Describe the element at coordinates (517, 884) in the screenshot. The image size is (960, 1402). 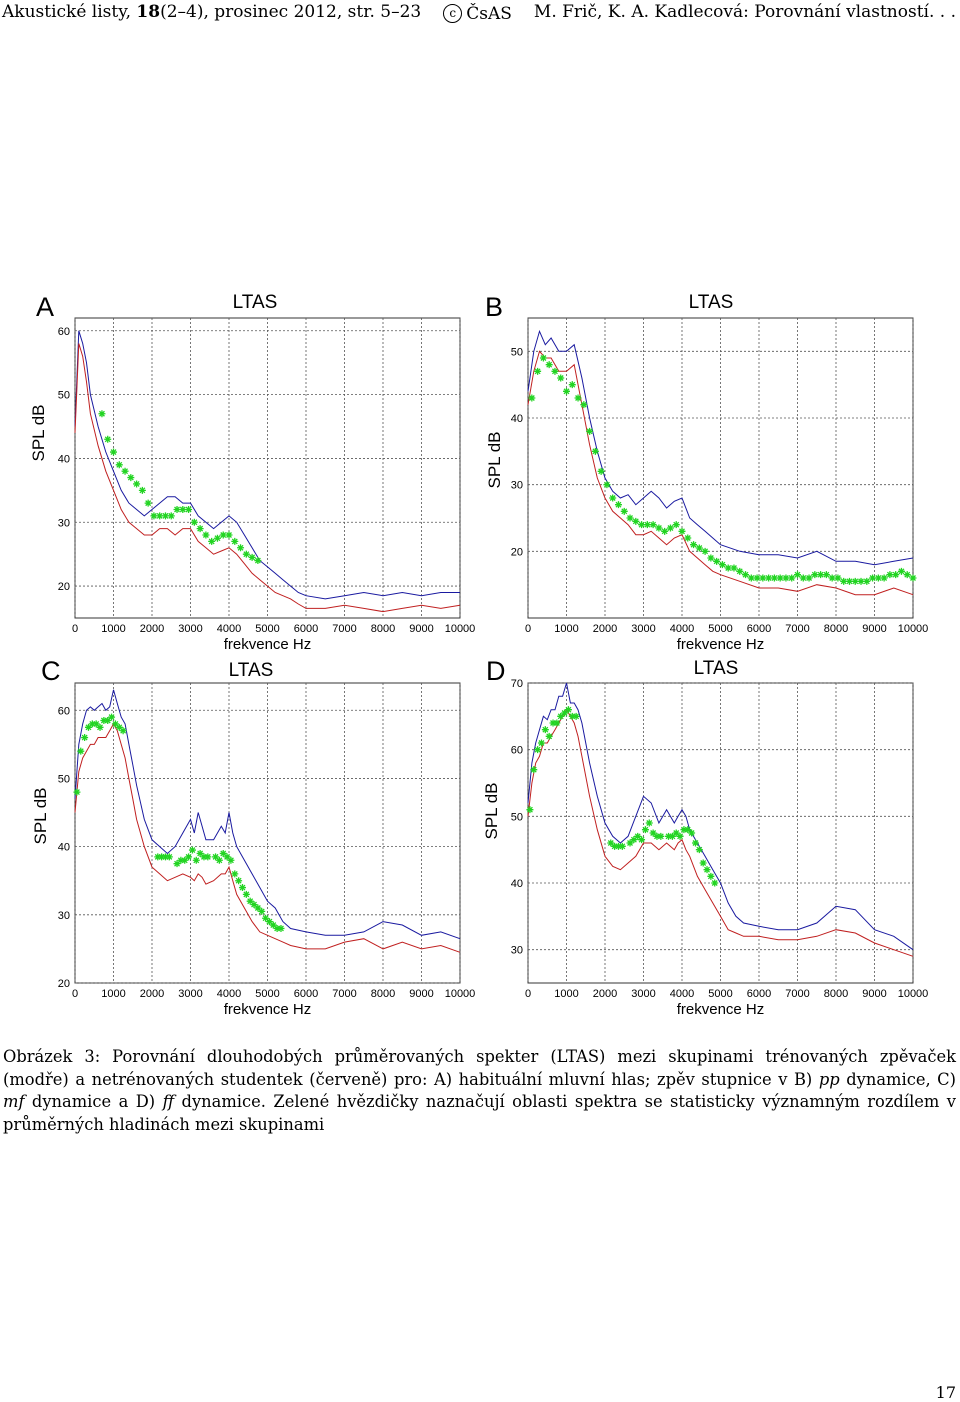
I see `y-tick-label: 40` at that location.